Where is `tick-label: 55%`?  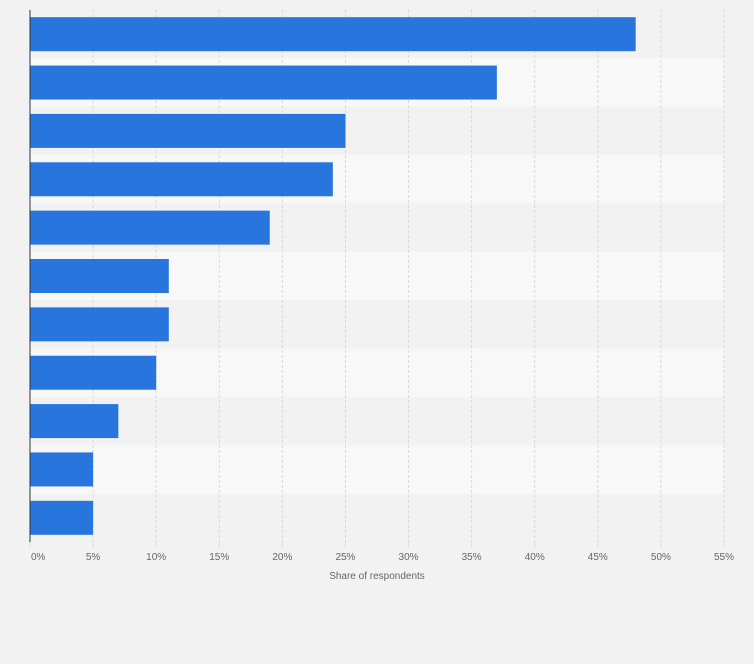
tick-label: 55% is located at coordinates (724, 557).